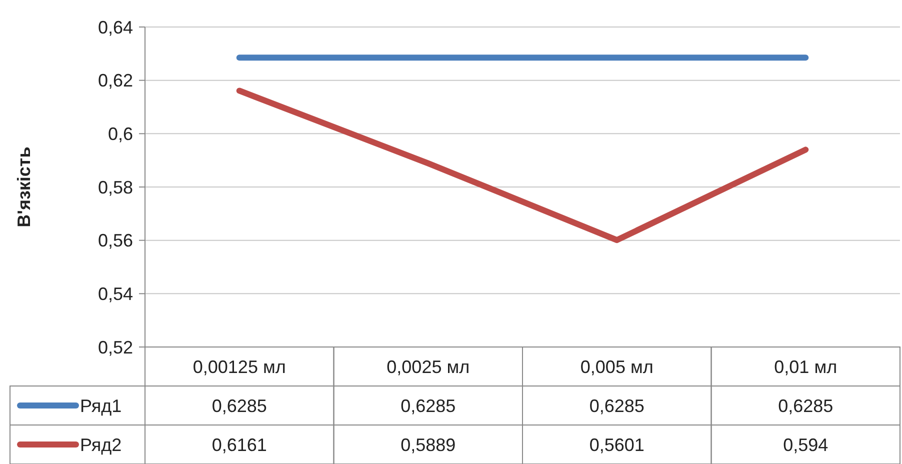 This screenshot has width=902, height=464. I want to click on x-tick-label: 0,01 мл, so click(806, 366).